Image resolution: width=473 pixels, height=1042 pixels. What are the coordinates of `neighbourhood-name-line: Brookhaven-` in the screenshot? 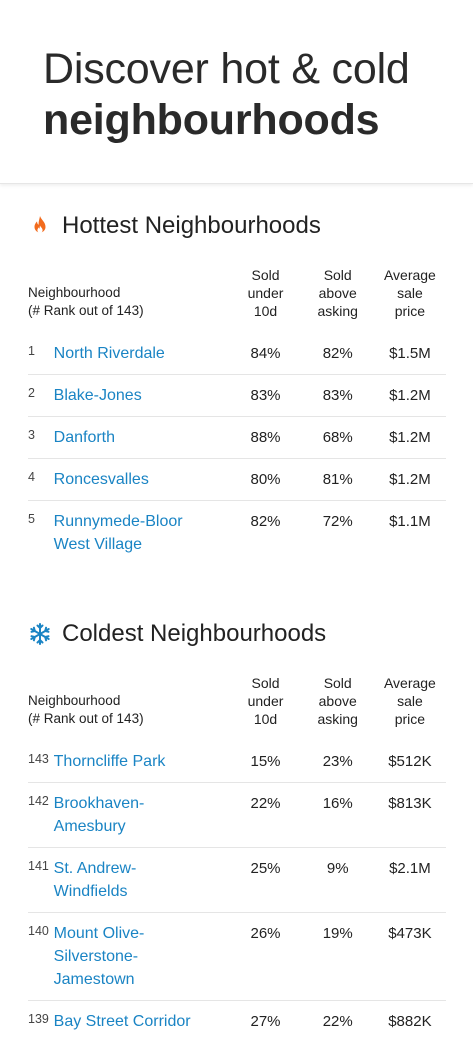 It's located at (99, 803).